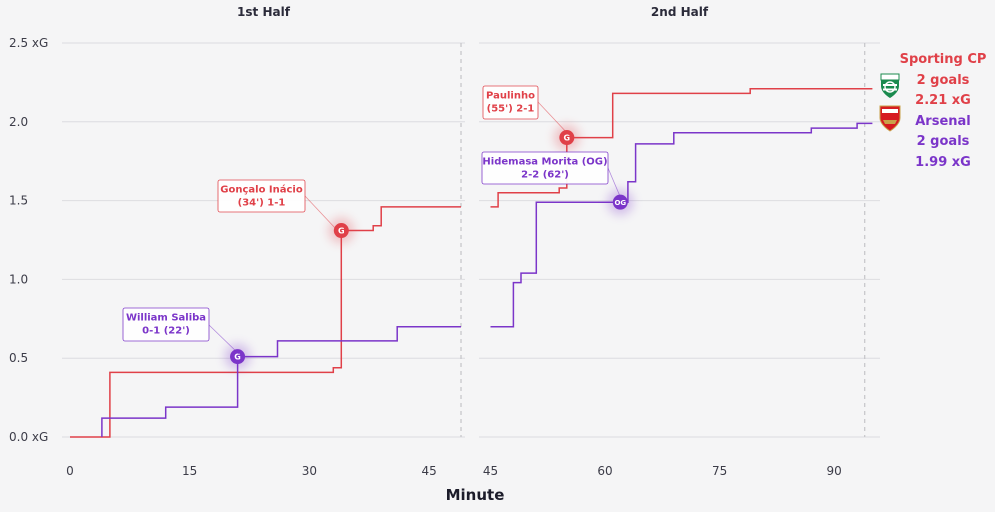 The width and height of the screenshot is (995, 512). I want to click on annotation-text: (55') 2-1, so click(511, 109).